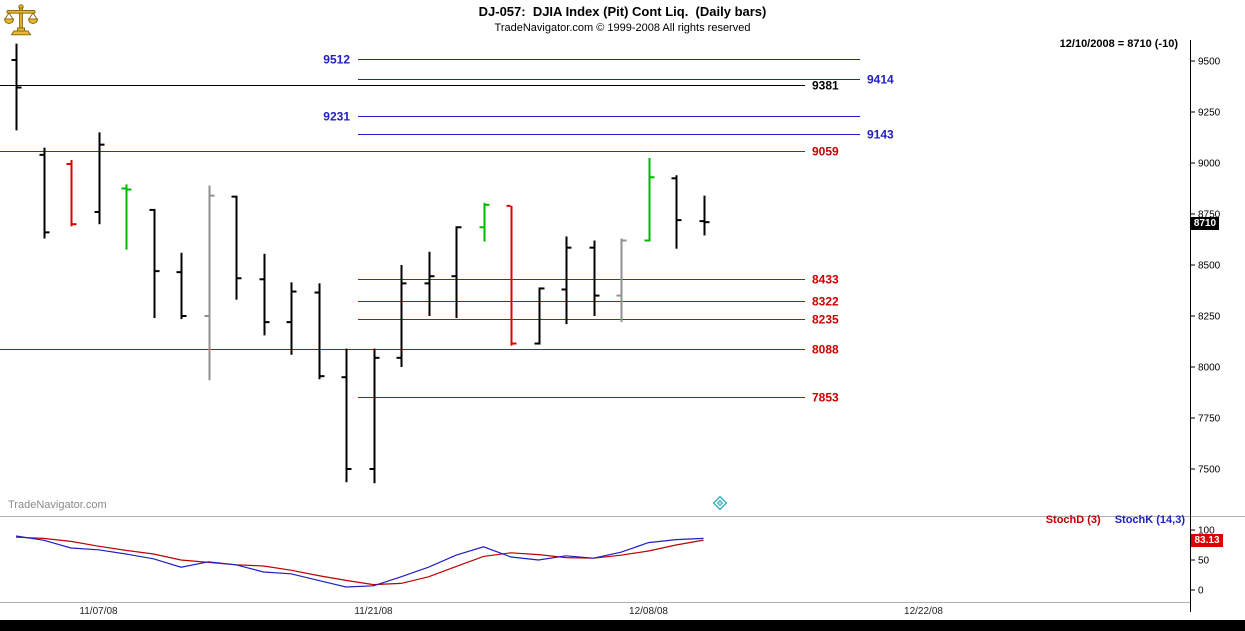 The image size is (1245, 631). What do you see at coordinates (1209, 266) in the screenshot?
I see `price-tick-label: 8500` at bounding box center [1209, 266].